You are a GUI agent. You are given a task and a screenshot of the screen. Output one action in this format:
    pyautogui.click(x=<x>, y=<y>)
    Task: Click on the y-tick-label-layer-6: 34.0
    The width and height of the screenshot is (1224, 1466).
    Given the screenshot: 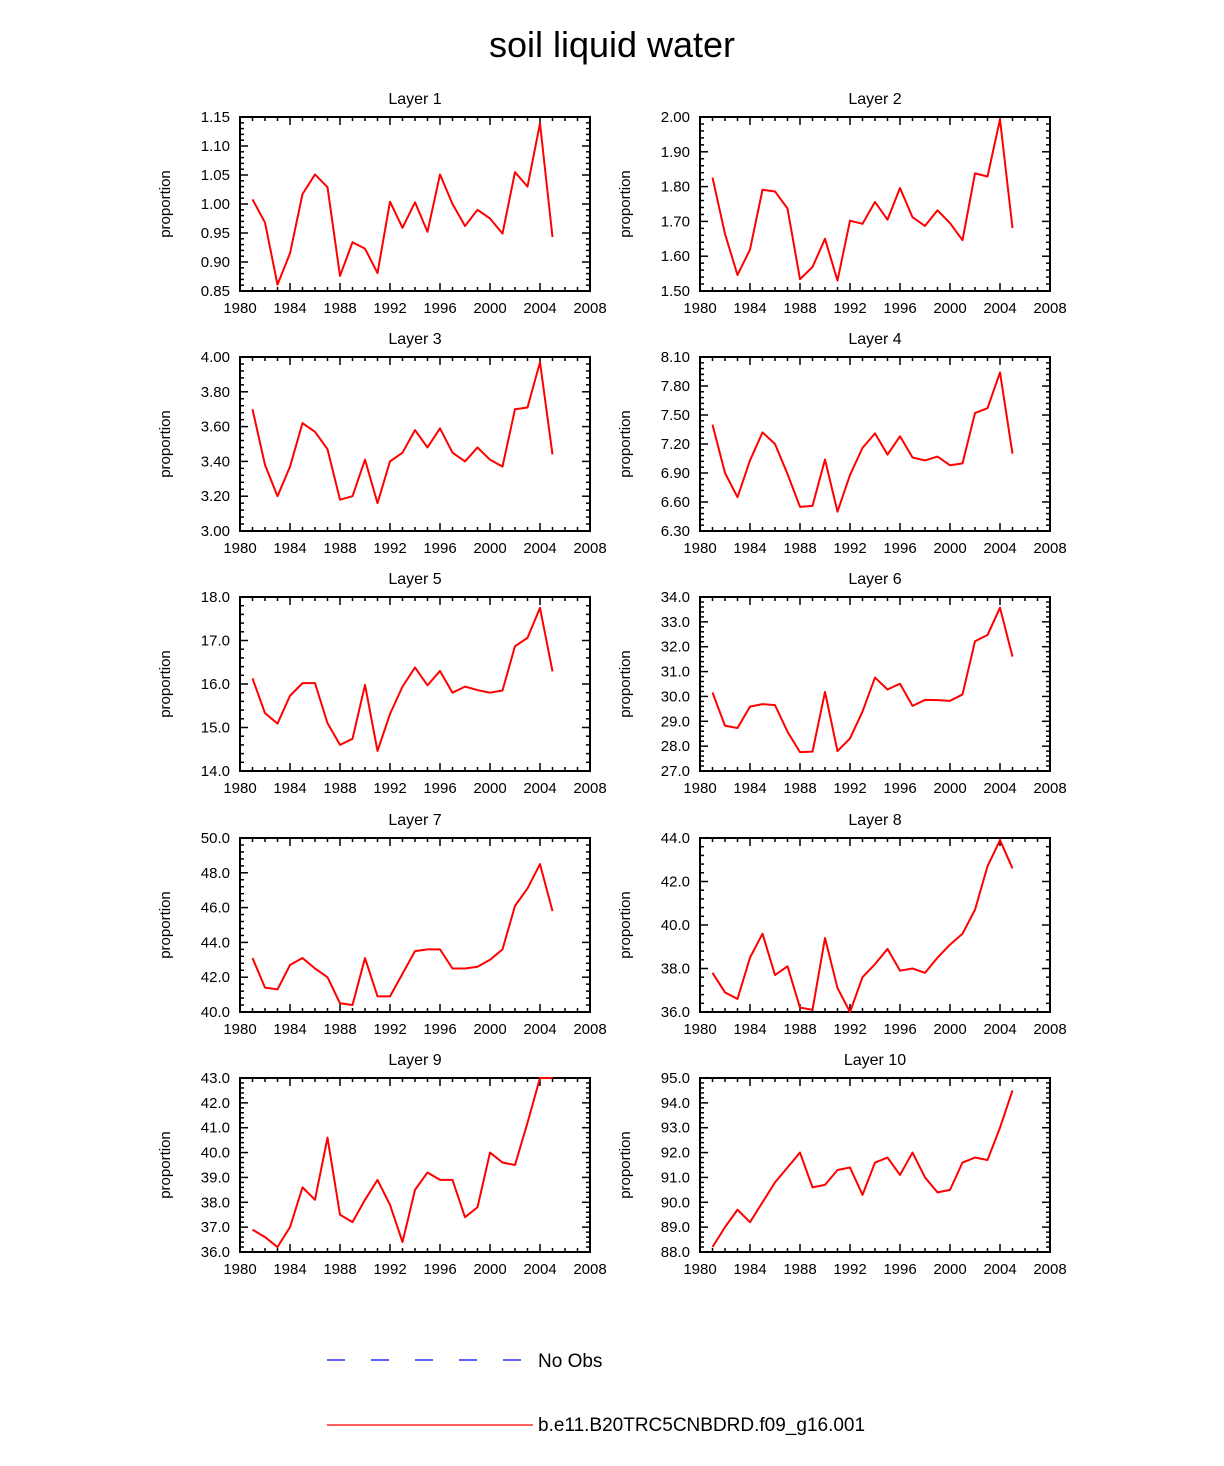 What is the action you would take?
    pyautogui.click(x=675, y=597)
    